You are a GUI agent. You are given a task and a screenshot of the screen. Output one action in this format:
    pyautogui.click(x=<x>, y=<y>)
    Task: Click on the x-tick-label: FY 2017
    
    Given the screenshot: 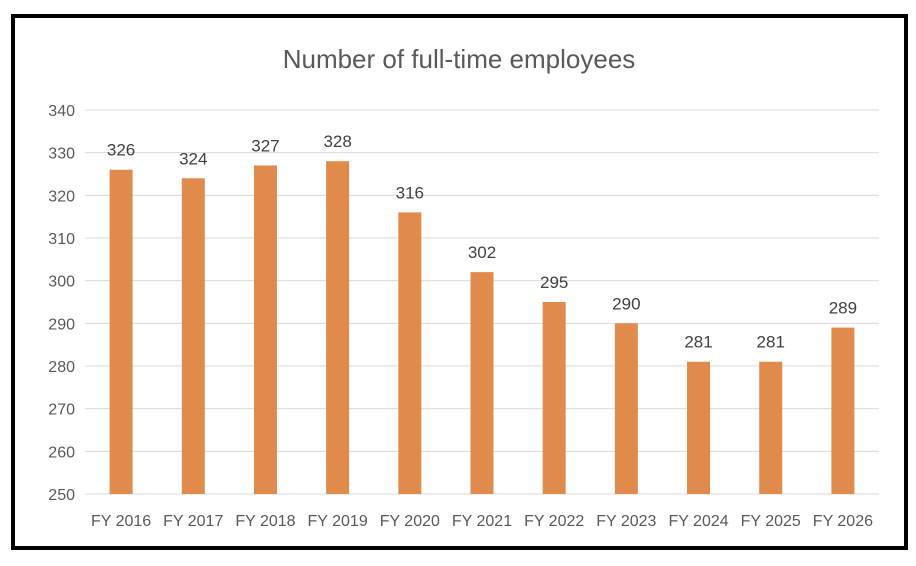 What is the action you would take?
    pyautogui.click(x=193, y=521)
    